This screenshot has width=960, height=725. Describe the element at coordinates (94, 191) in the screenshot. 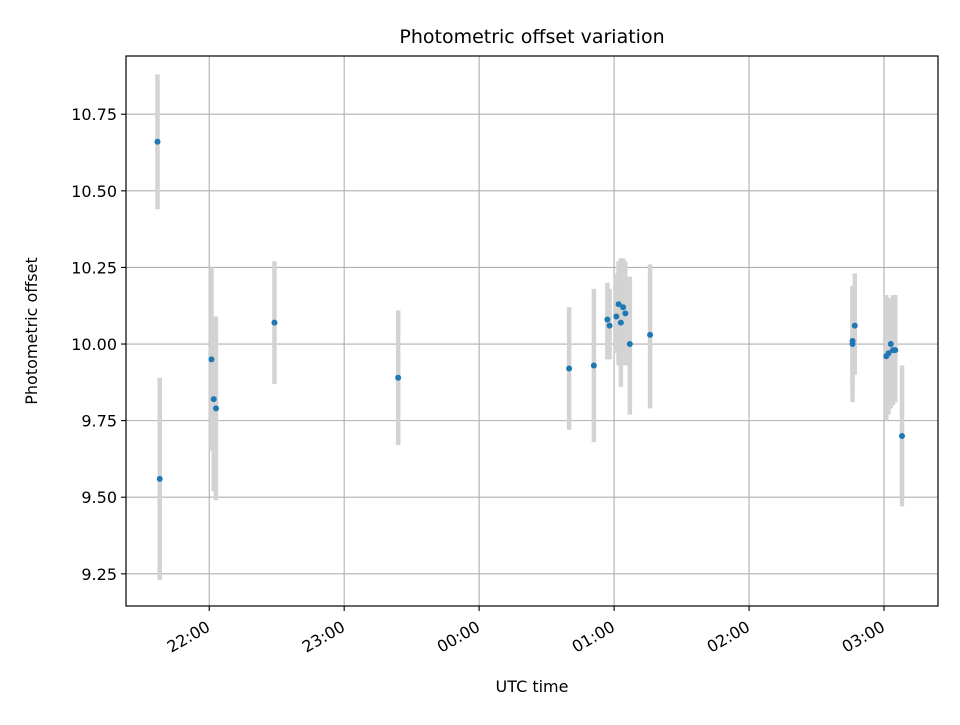

I see `y-tick-label: 10.50` at that location.